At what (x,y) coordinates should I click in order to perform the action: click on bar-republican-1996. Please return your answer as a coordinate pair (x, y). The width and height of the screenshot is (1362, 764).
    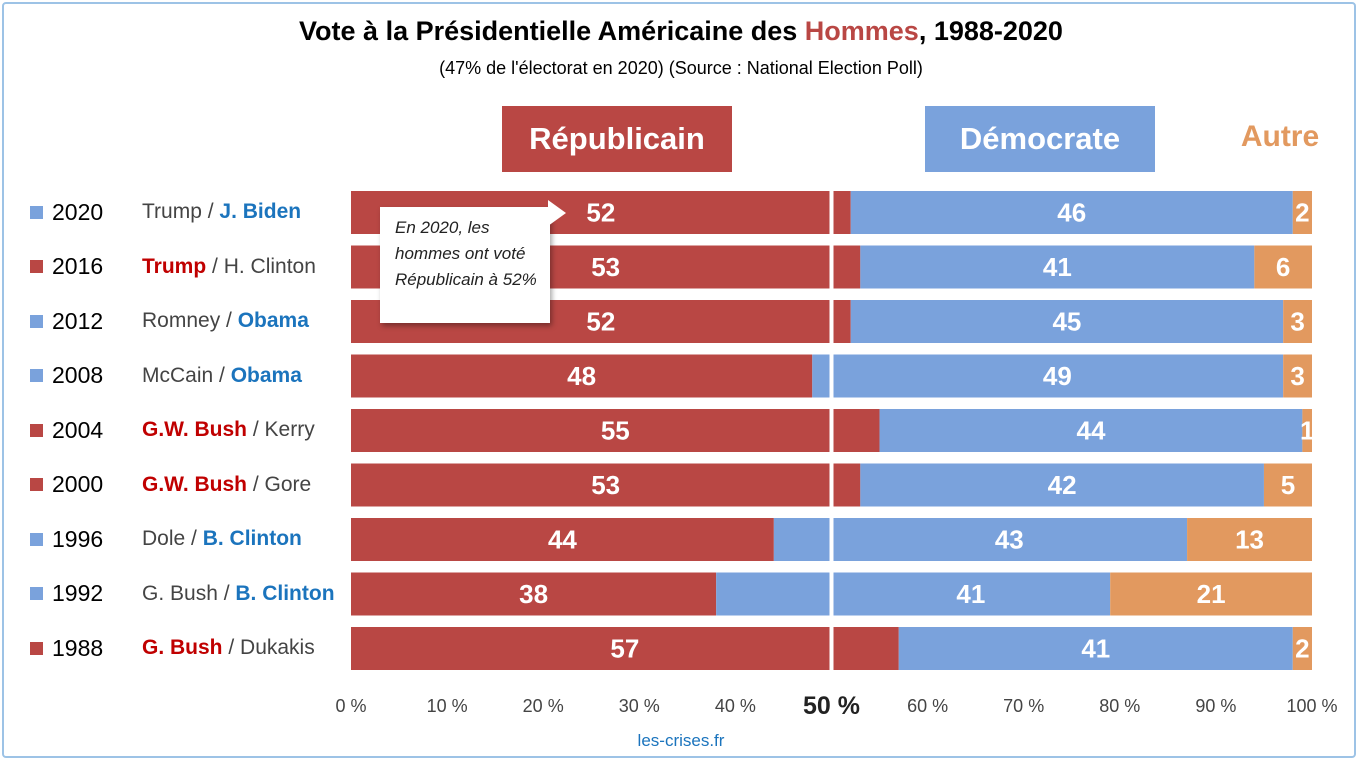
    Looking at the image, I should click on (562, 539).